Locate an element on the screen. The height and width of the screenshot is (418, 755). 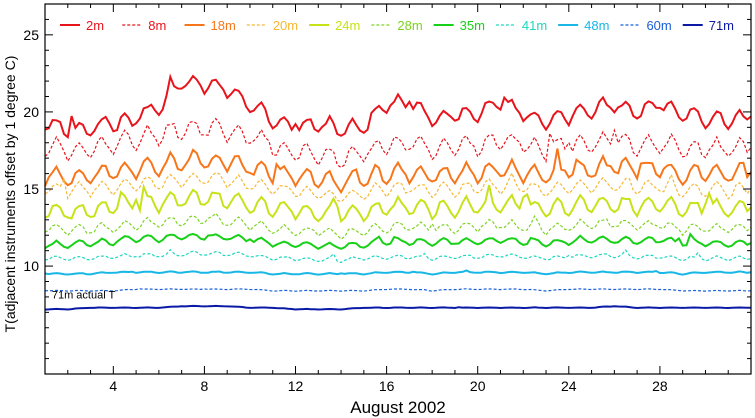
legend-label-41m: 41m is located at coordinates (534, 25).